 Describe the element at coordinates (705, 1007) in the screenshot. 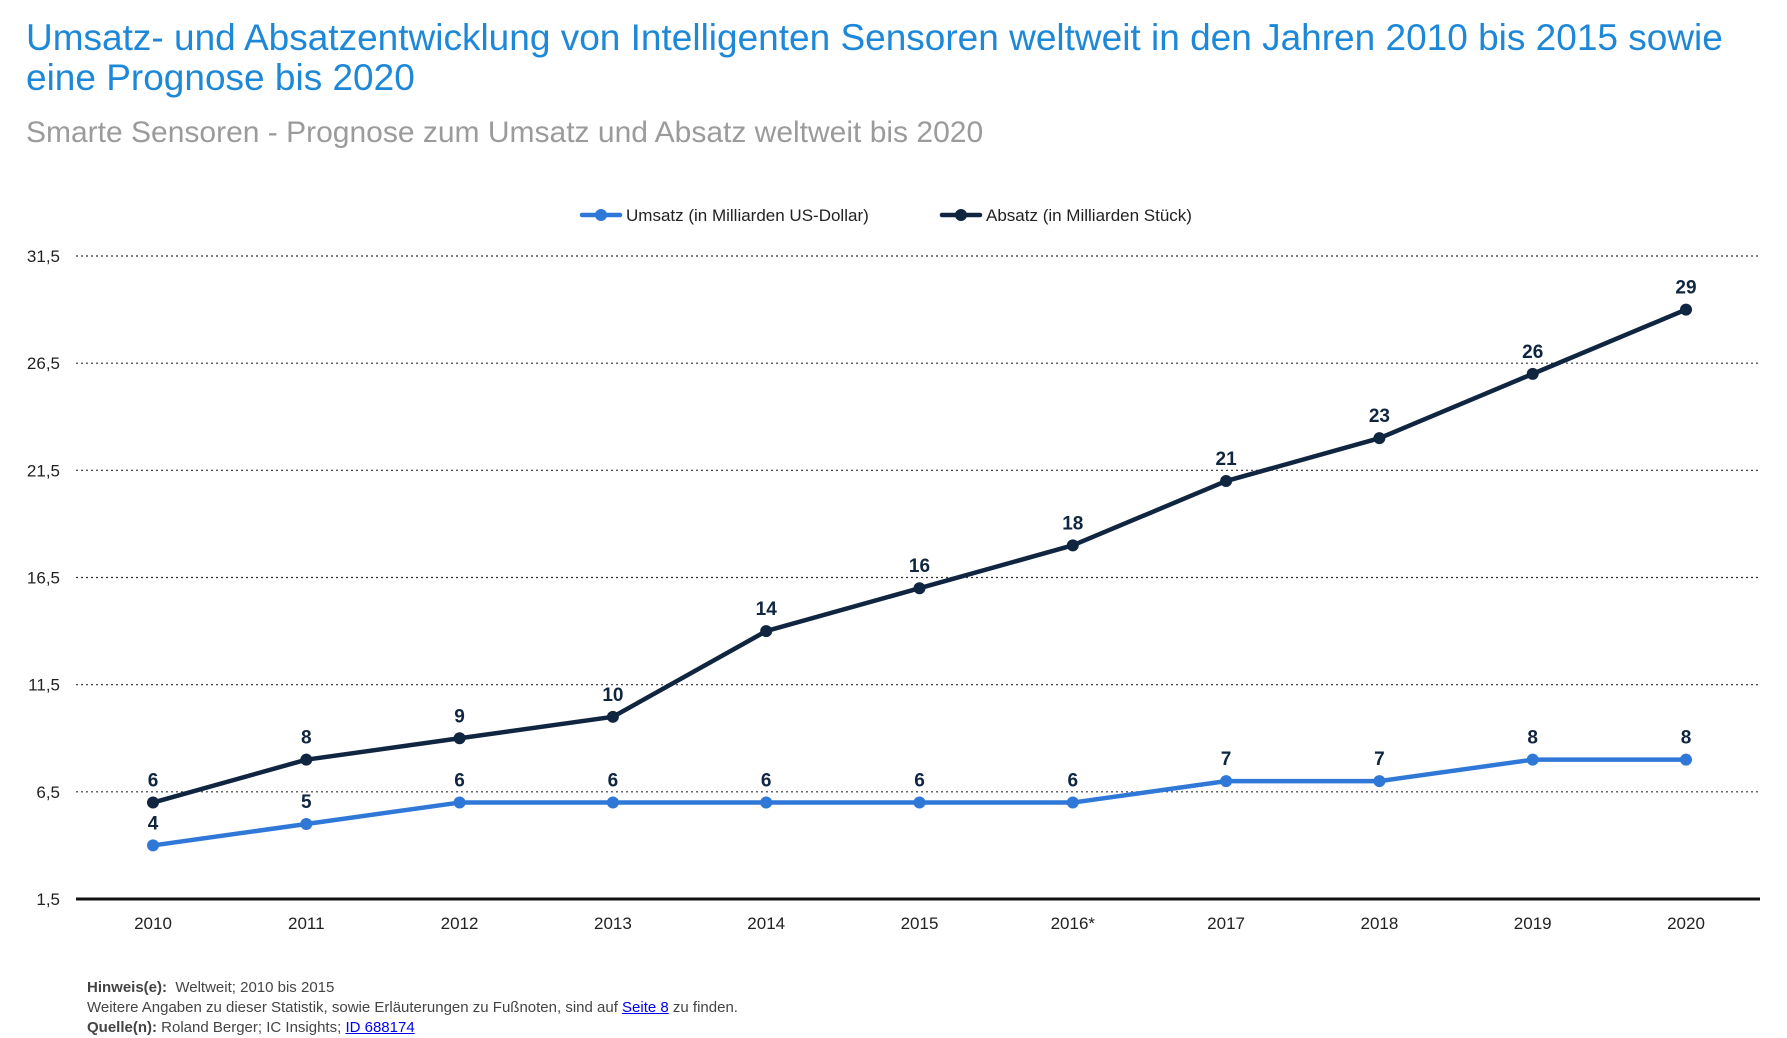

I see `weitere-after: zu finden.` at that location.